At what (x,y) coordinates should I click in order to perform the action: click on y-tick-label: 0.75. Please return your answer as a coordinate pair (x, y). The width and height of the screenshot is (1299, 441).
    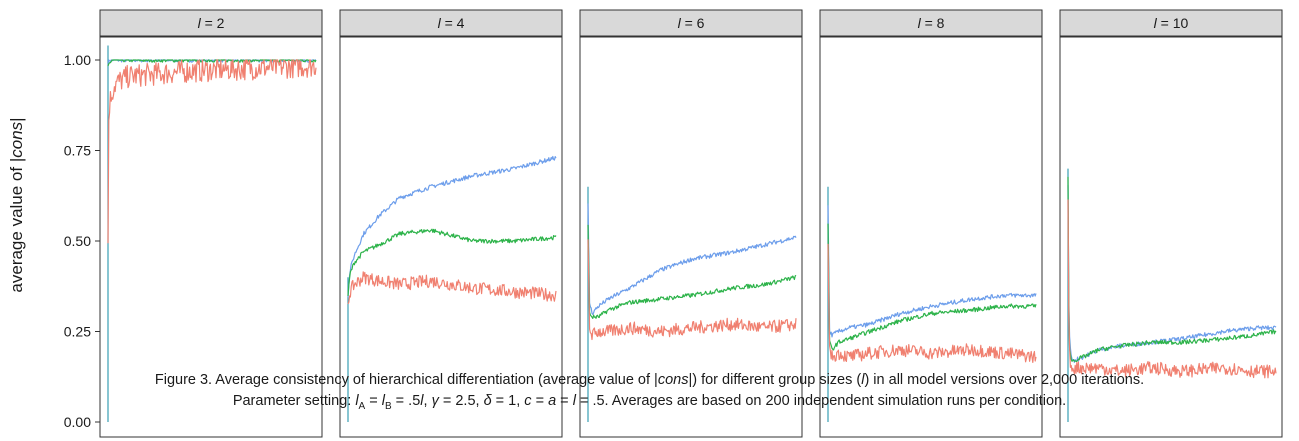
    Looking at the image, I should click on (77, 151).